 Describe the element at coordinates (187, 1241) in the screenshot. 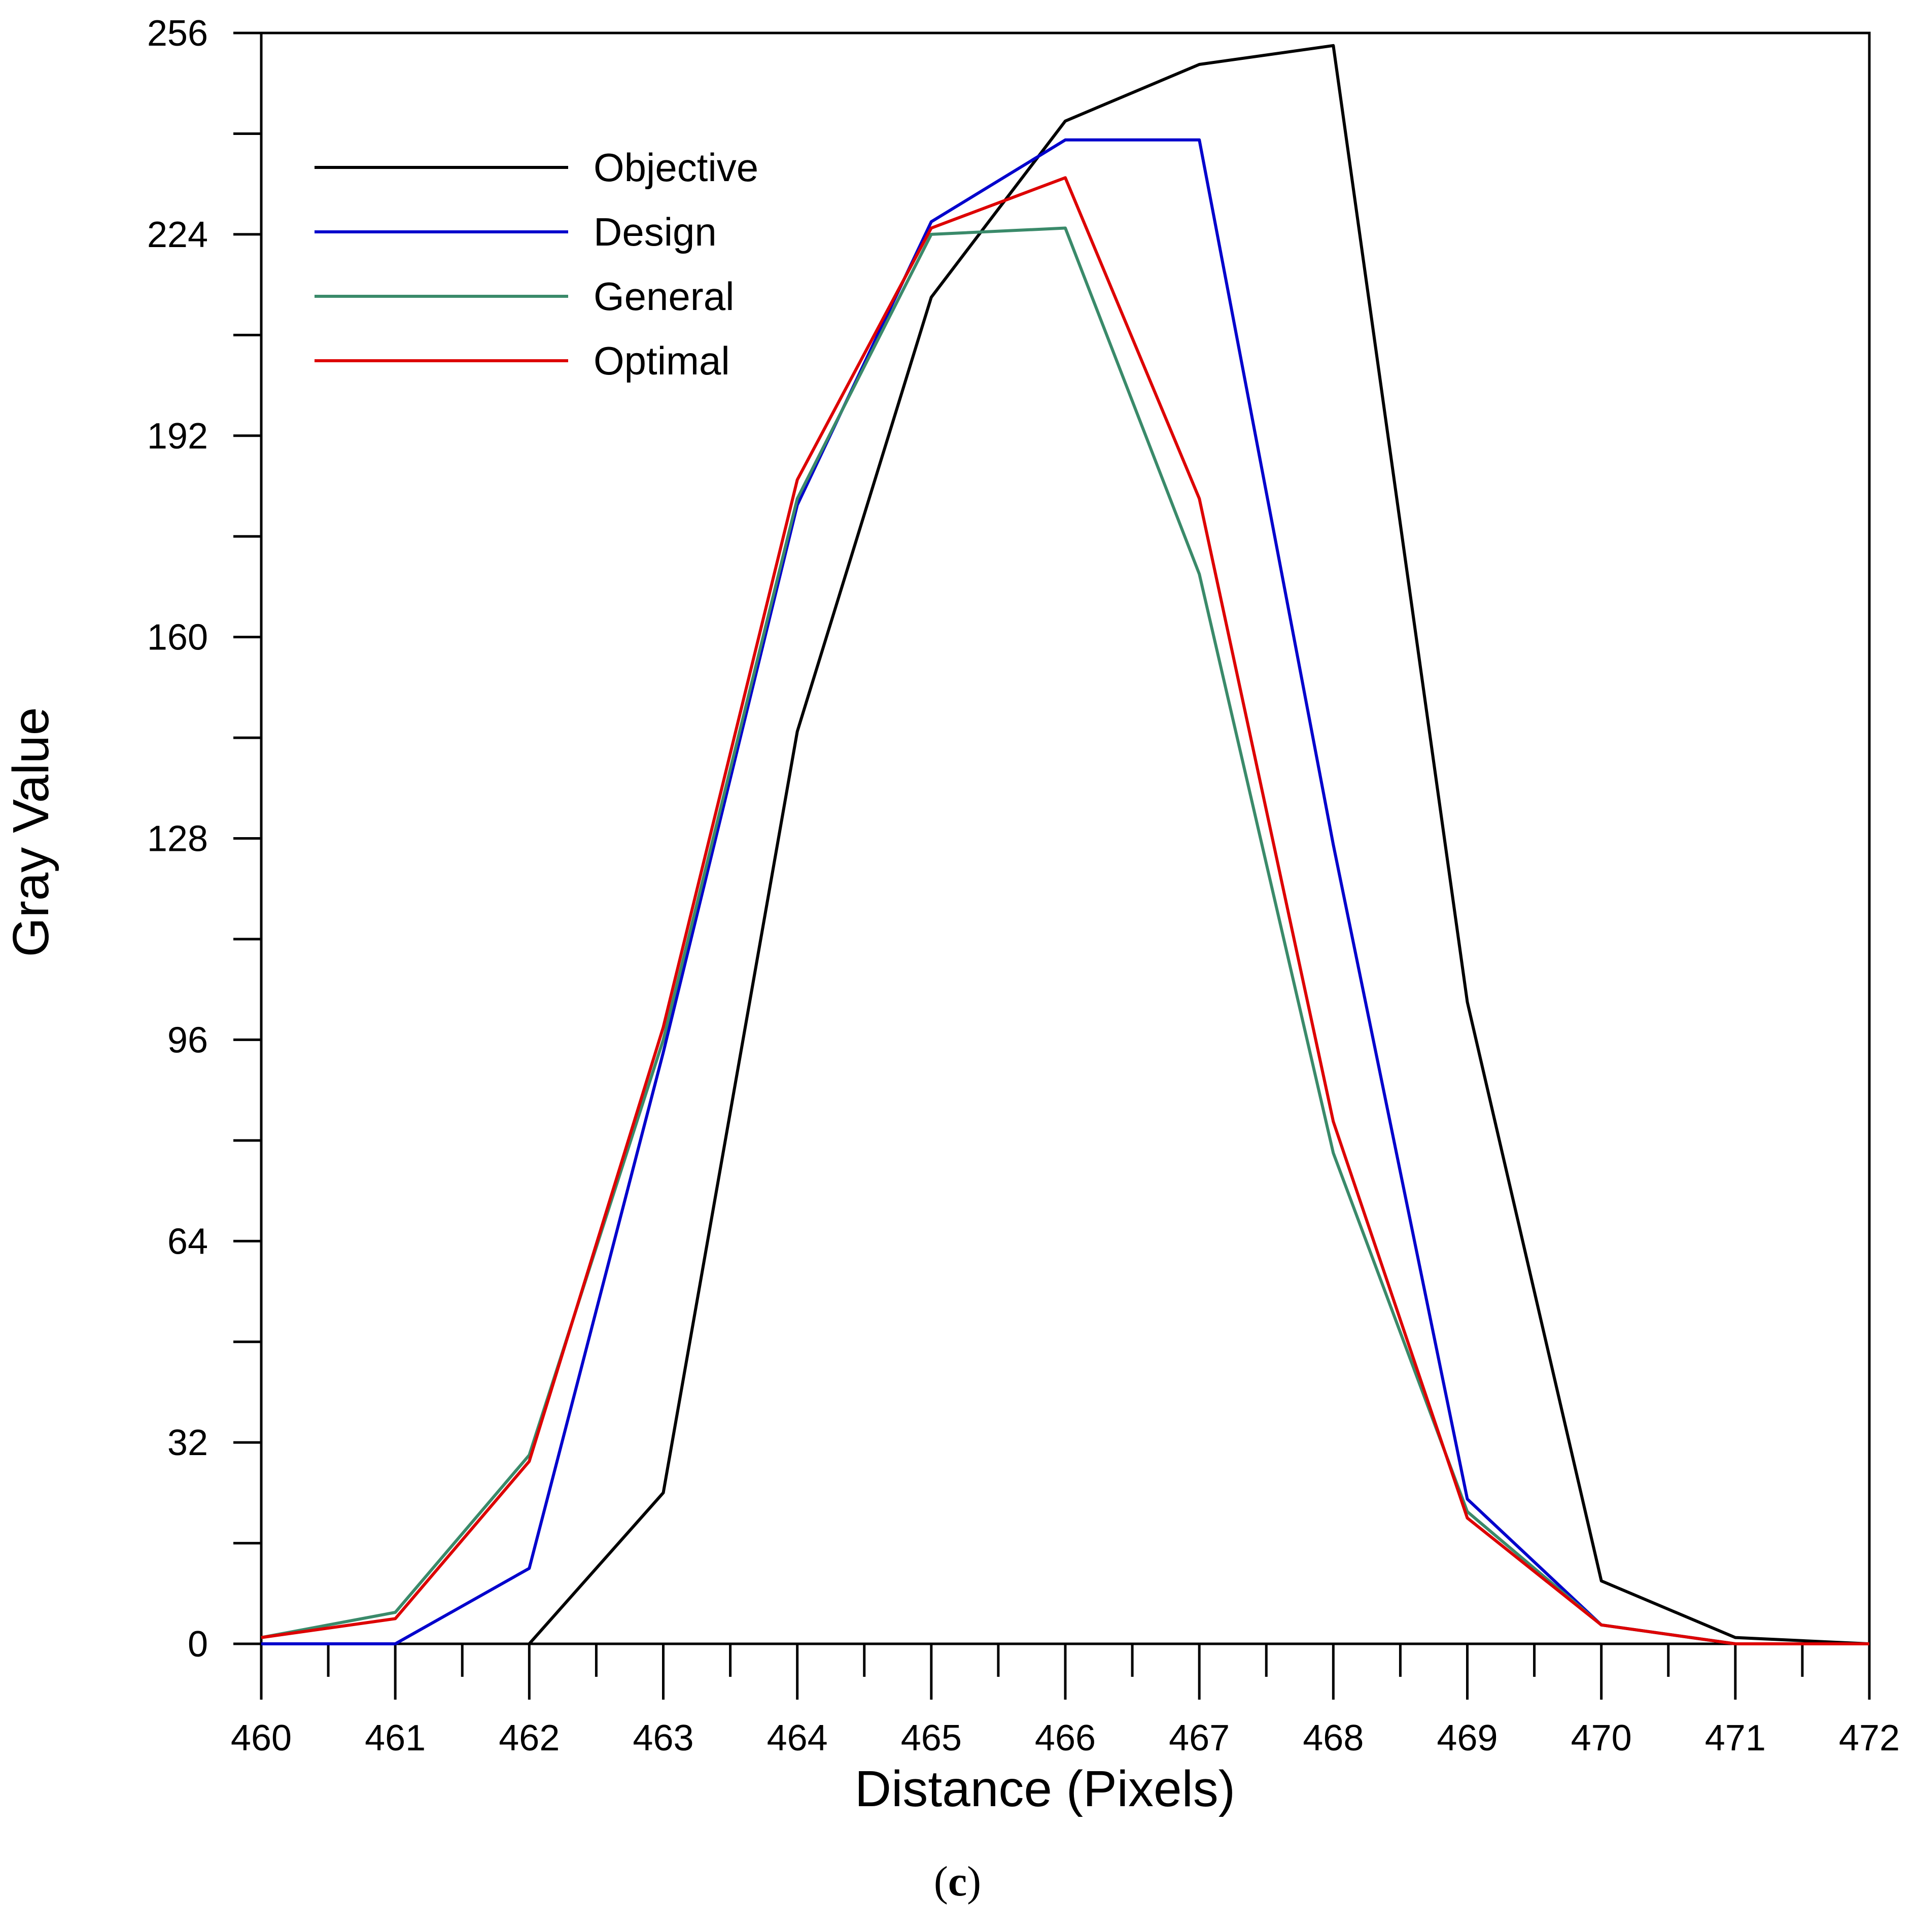

I see `y-tick-label: 64` at that location.